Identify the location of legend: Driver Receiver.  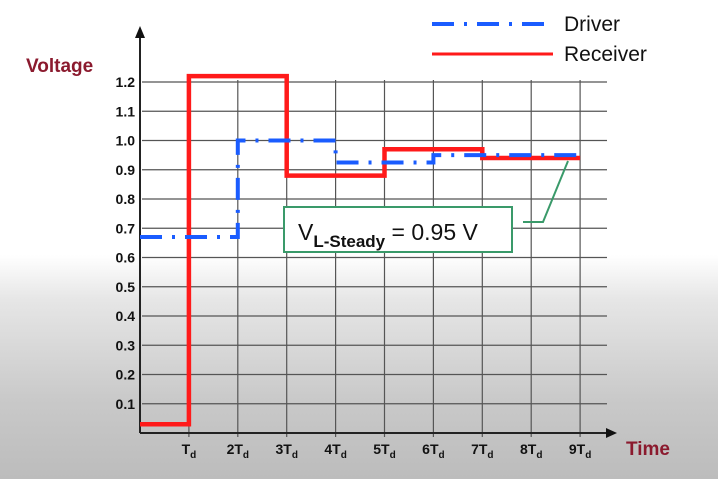
(539, 39).